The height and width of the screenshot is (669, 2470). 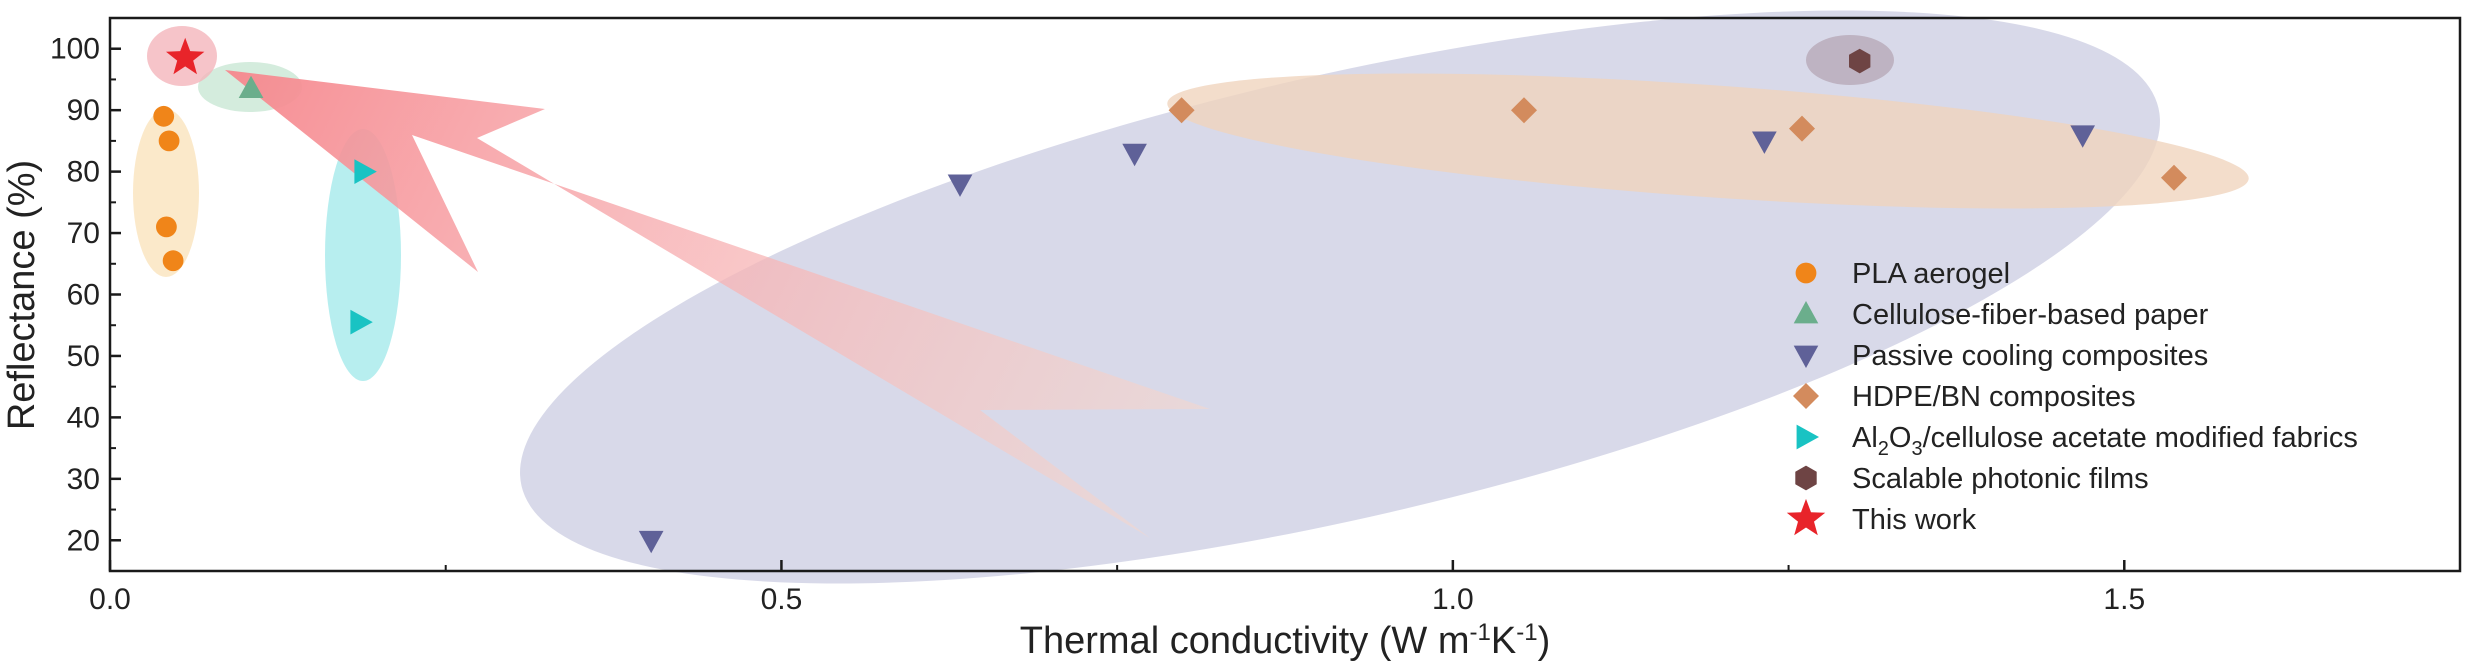 What do you see at coordinates (22, 295) in the screenshot?
I see `y-axis-title: Reflectance (%)` at bounding box center [22, 295].